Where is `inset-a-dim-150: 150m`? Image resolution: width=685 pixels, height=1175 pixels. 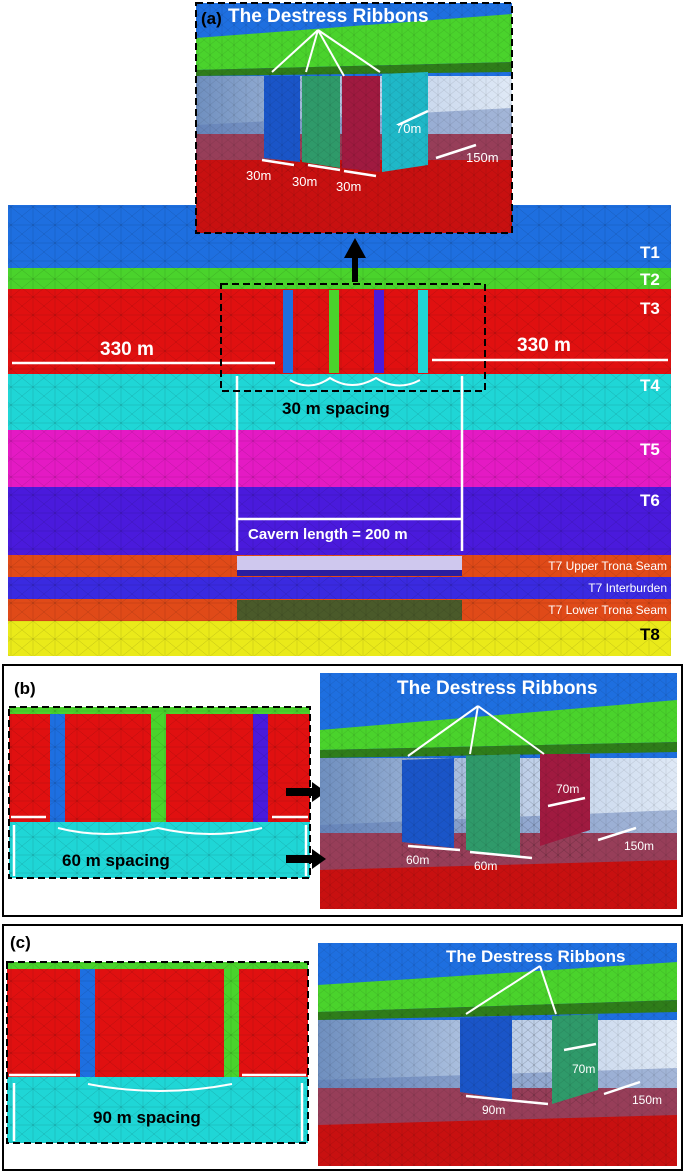
inset-a-dim-150: 150m is located at coordinates (482, 157).